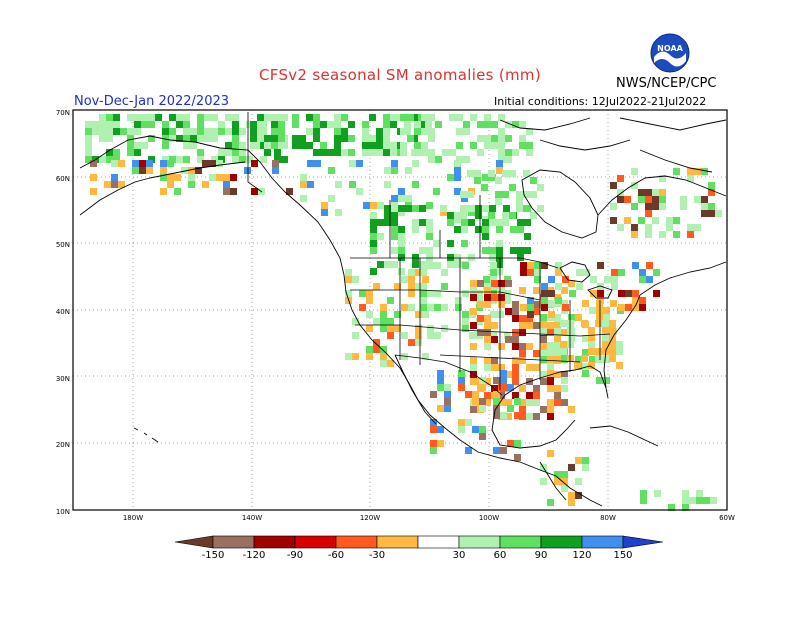  Describe the element at coordinates (670, 48) in the screenshot. I see `svg-text: NOAA` at that location.